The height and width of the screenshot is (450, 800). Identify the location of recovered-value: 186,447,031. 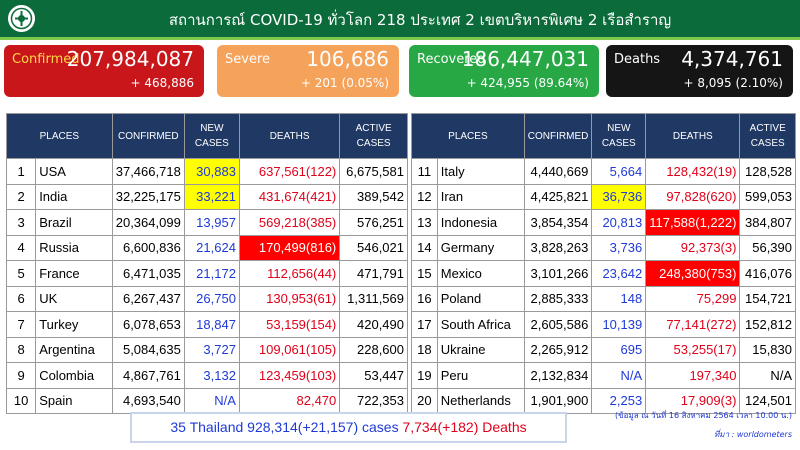
(525, 59).